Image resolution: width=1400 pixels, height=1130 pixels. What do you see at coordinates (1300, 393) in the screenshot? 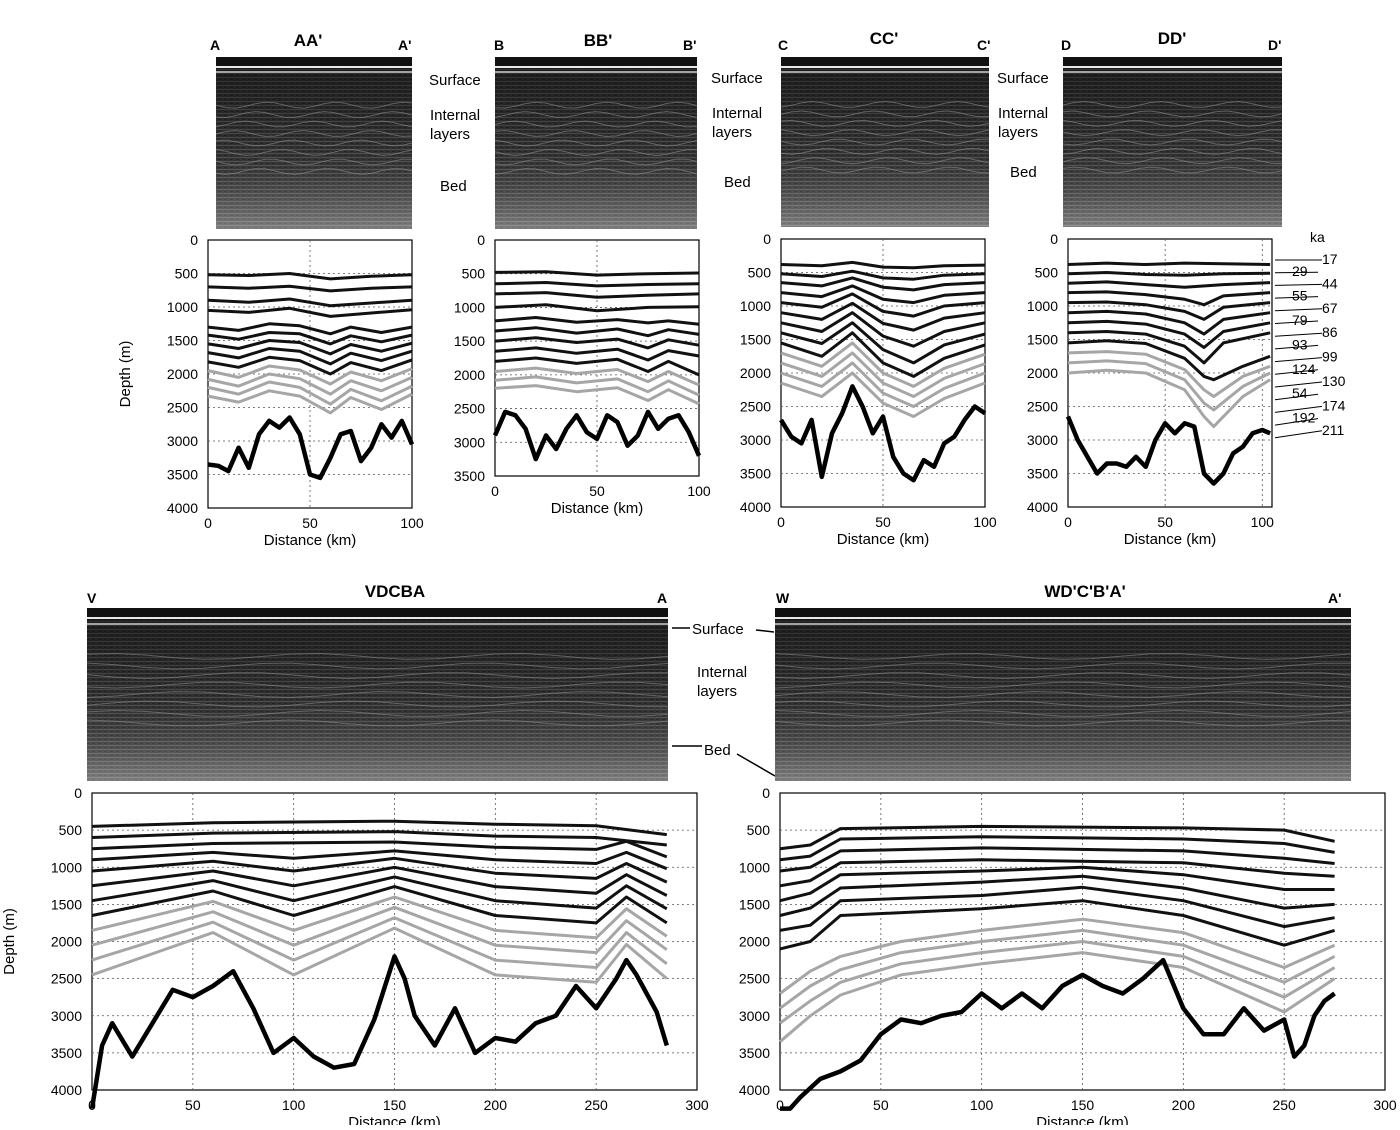
I see `age-label: 54` at bounding box center [1300, 393].